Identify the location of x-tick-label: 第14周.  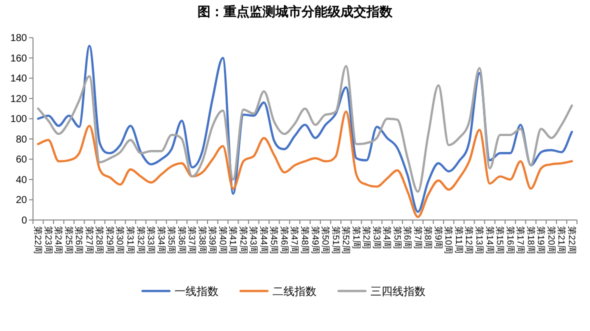
(489, 240).